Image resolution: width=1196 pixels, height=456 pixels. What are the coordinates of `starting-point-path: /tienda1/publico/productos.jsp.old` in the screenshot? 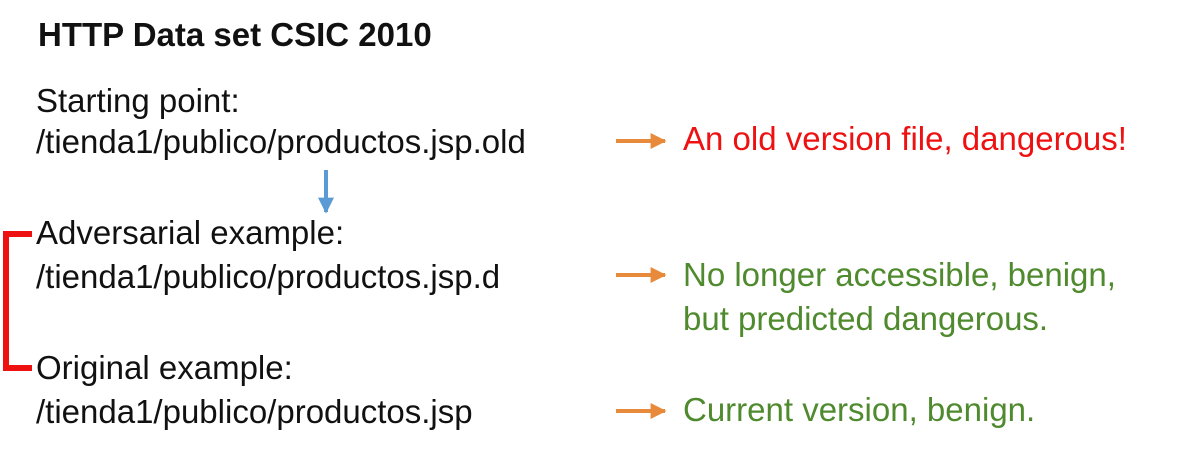 It's located at (281, 141).